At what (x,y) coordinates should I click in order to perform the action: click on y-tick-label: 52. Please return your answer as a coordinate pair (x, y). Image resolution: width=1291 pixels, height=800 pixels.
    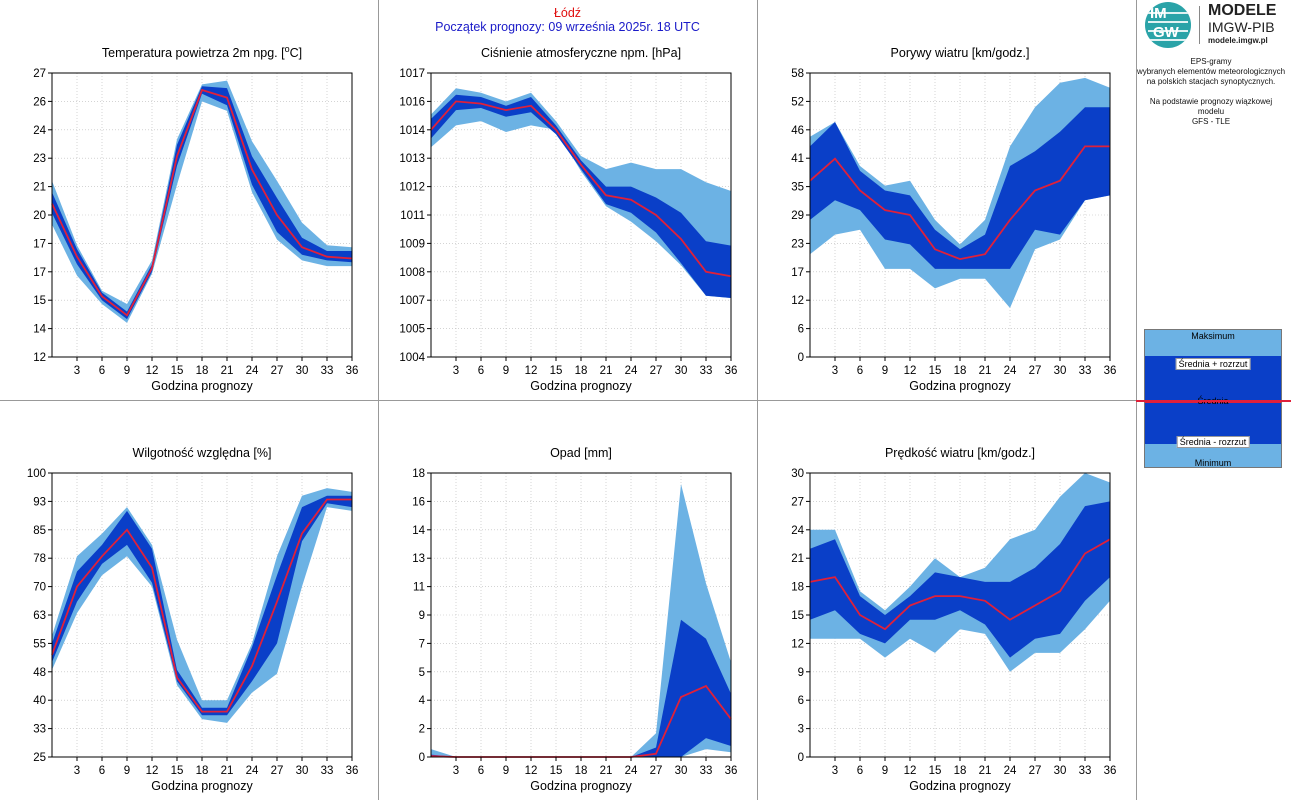
    Looking at the image, I should click on (797, 102).